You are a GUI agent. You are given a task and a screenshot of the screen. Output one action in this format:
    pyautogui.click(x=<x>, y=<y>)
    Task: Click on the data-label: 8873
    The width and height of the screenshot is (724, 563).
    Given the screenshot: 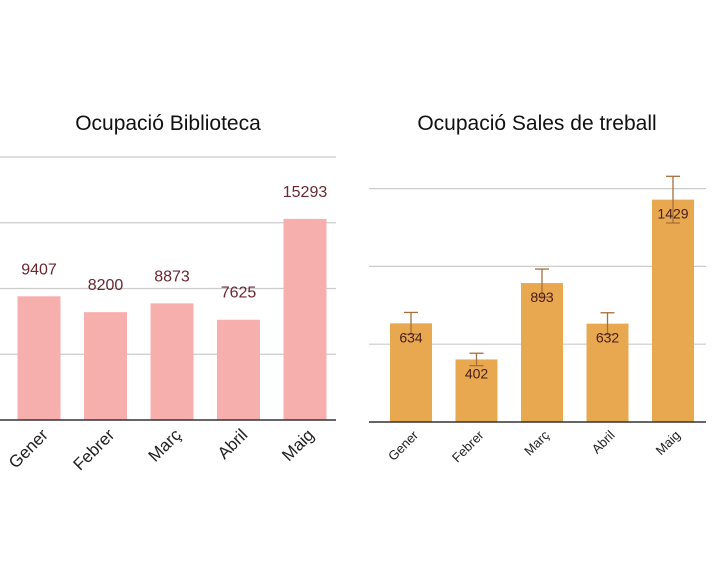 What is the action you would take?
    pyautogui.click(x=172, y=276)
    